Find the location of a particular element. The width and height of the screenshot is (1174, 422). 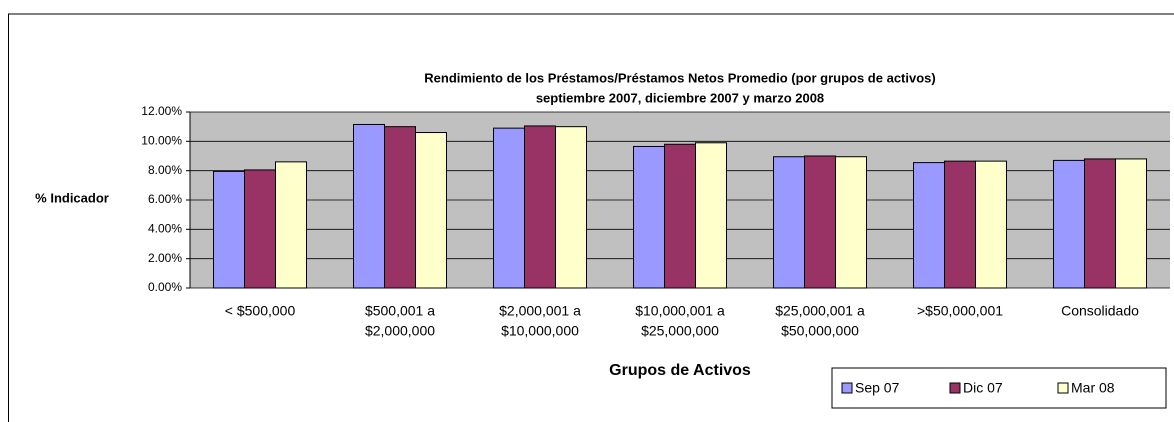

x-tick-label: $10,000,000 is located at coordinates (540, 331).